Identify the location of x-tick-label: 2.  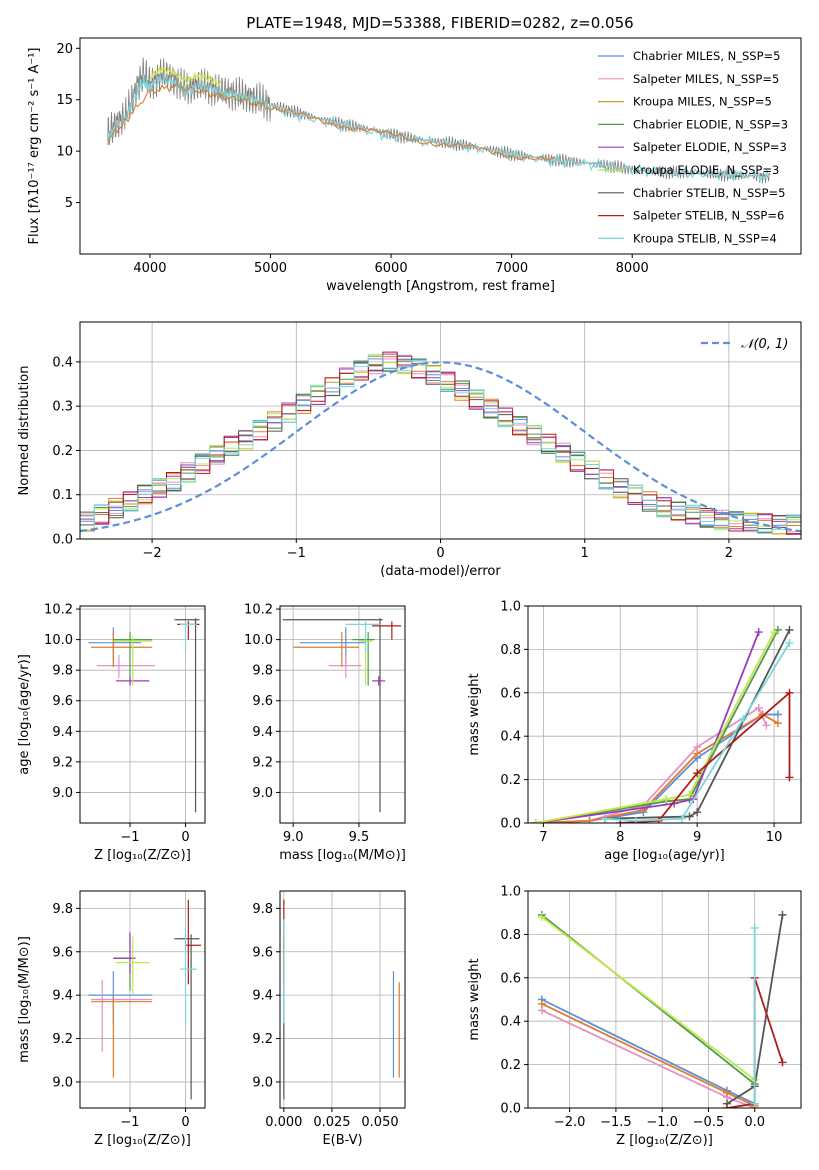
(729, 553).